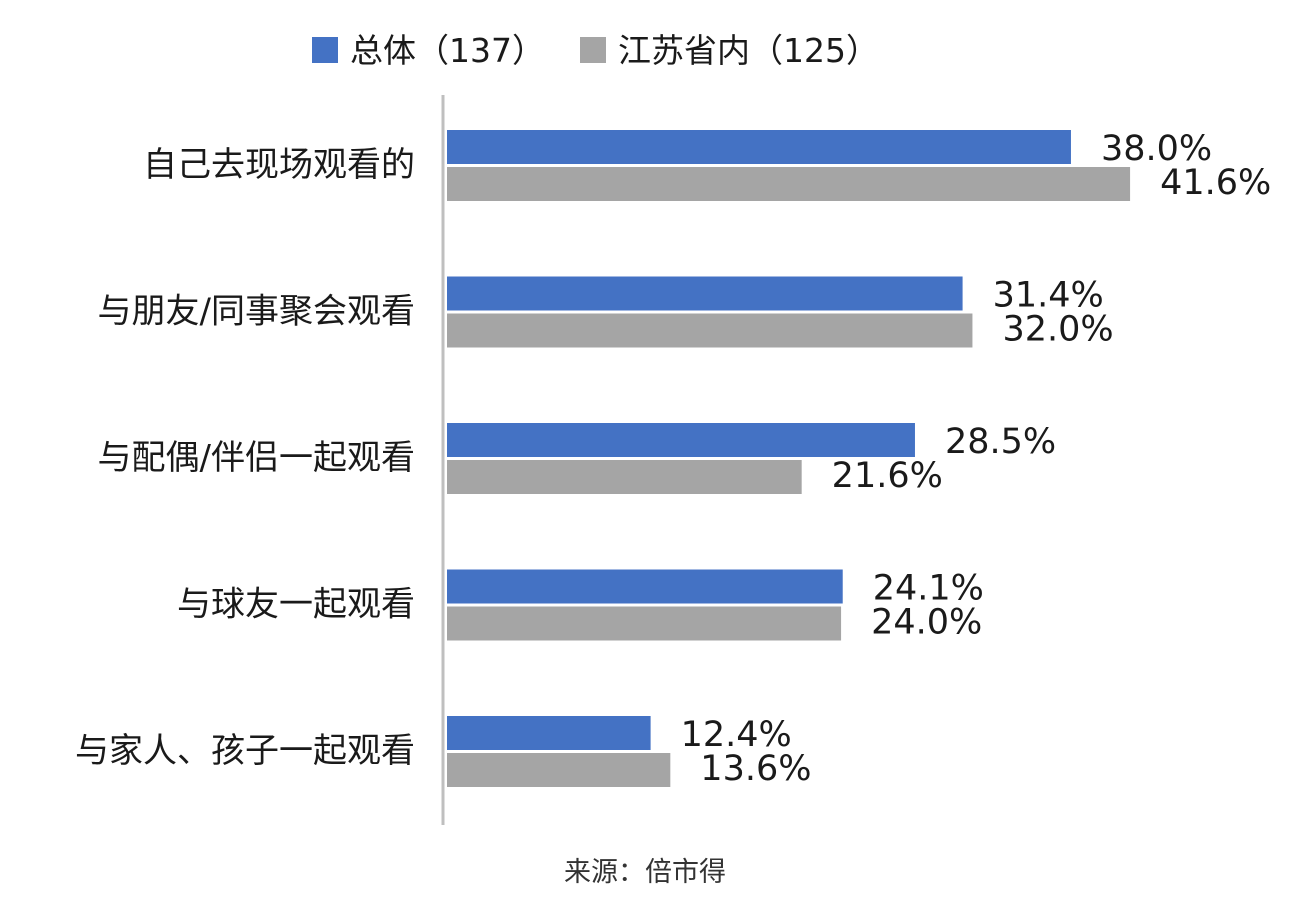 This screenshot has width=1304, height=920. Describe the element at coordinates (447, 50) in the screenshot. I see `legend-label-overall: 总体（137）` at that location.